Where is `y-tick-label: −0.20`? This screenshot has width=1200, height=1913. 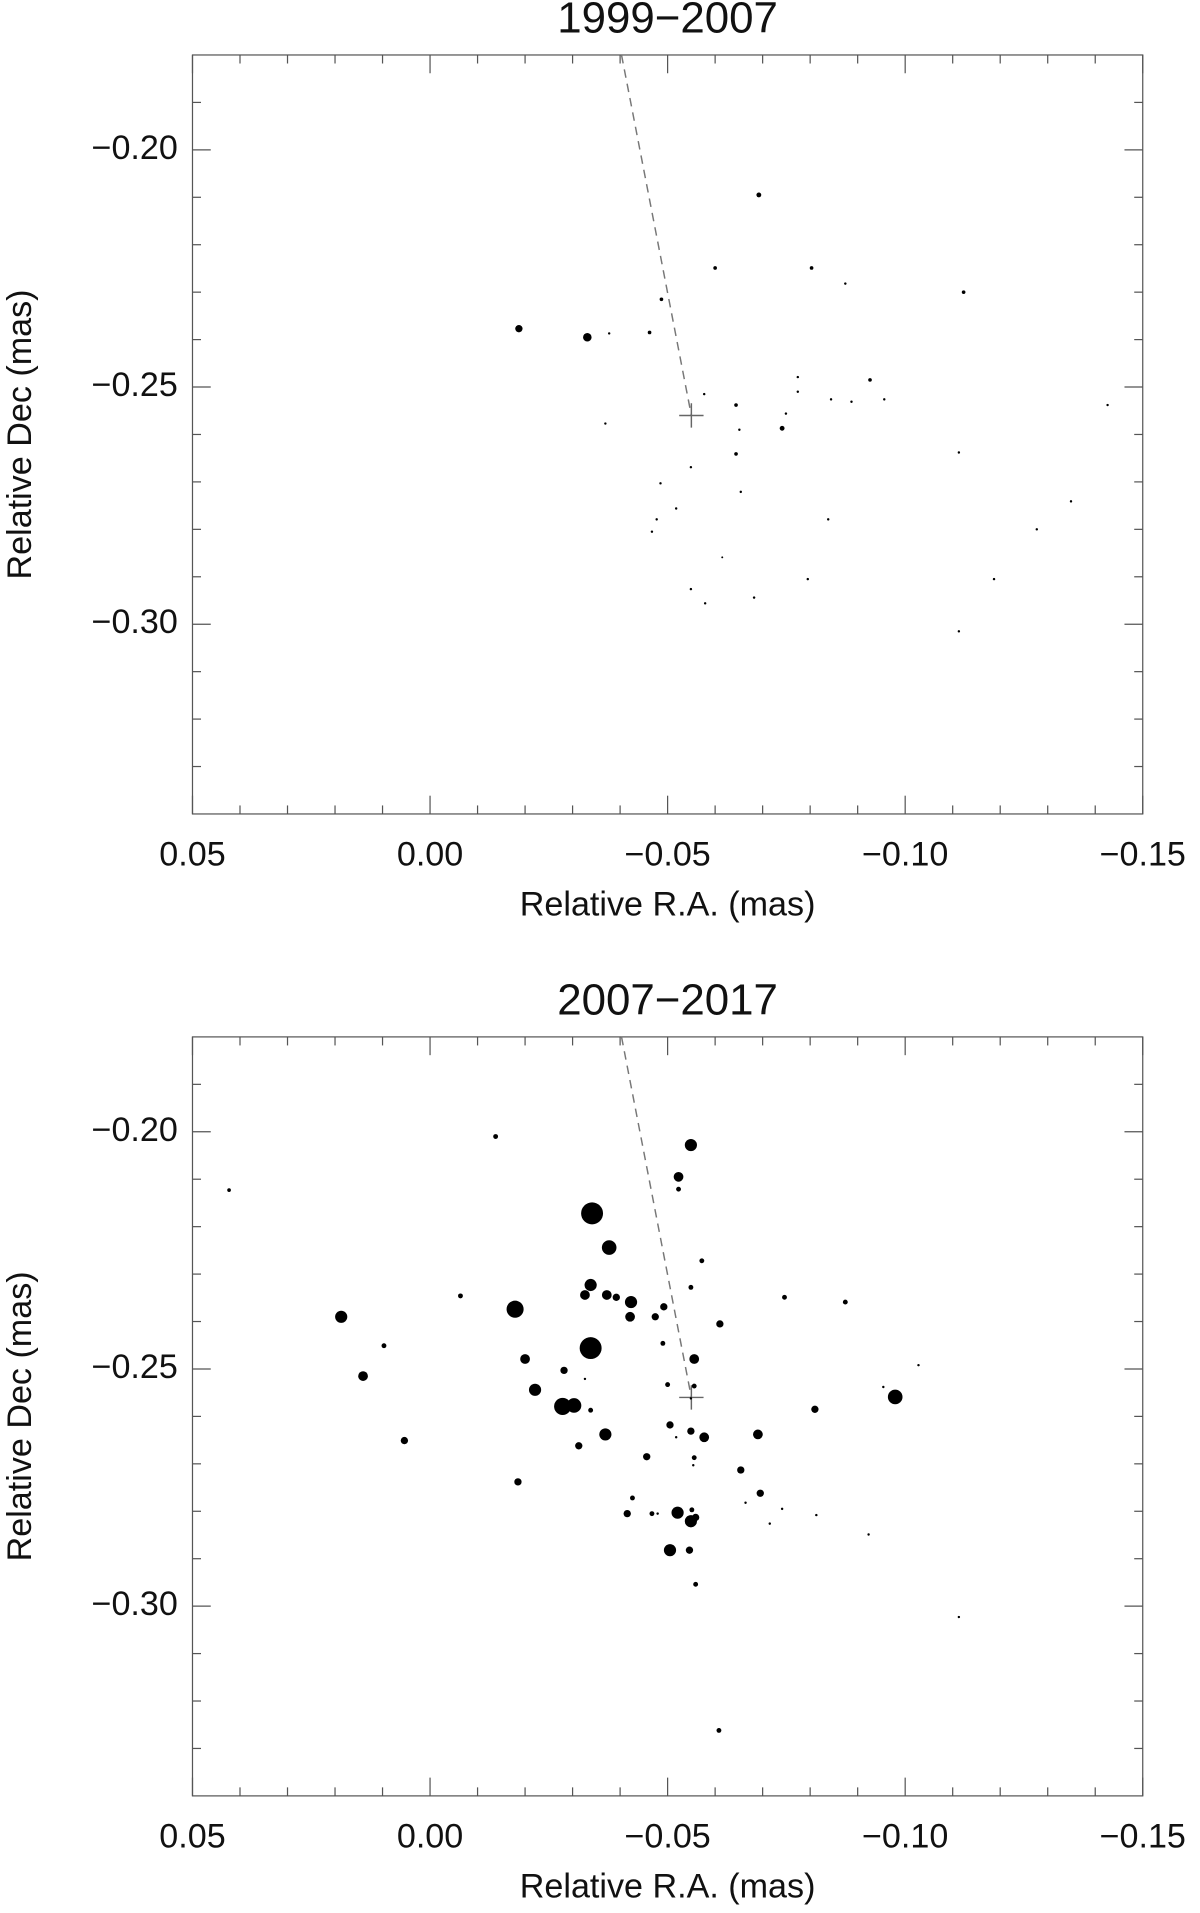 y-tick-label: −0.20 is located at coordinates (135, 148).